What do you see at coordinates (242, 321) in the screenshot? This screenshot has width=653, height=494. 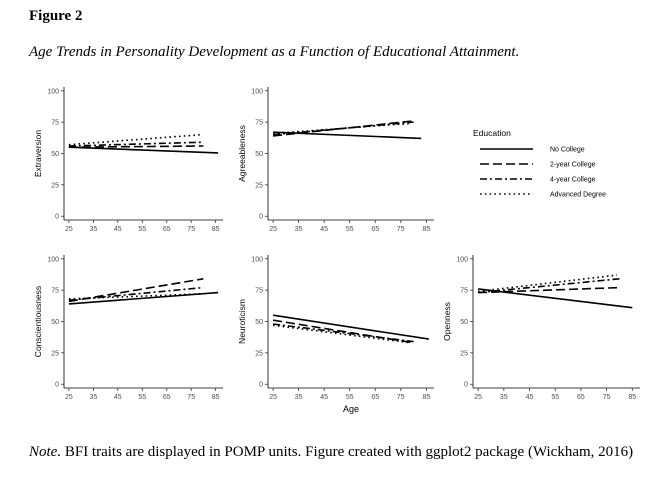 I see `y-axis-label: Neuroticism` at bounding box center [242, 321].